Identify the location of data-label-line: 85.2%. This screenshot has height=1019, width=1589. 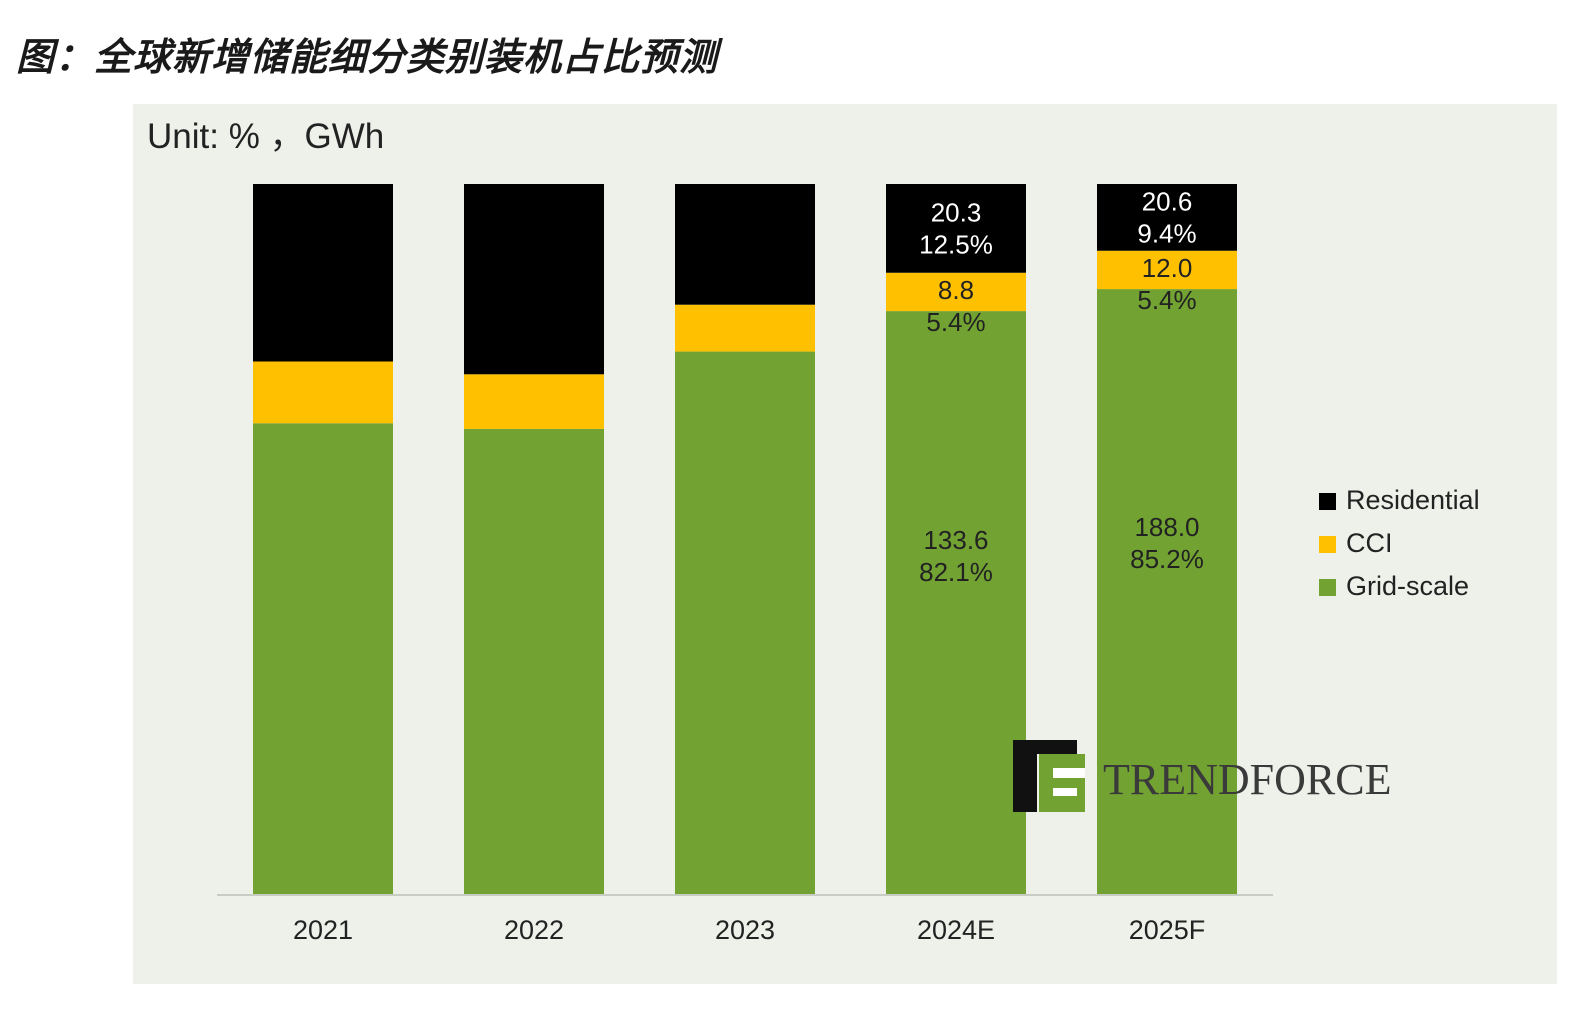
(1167, 559).